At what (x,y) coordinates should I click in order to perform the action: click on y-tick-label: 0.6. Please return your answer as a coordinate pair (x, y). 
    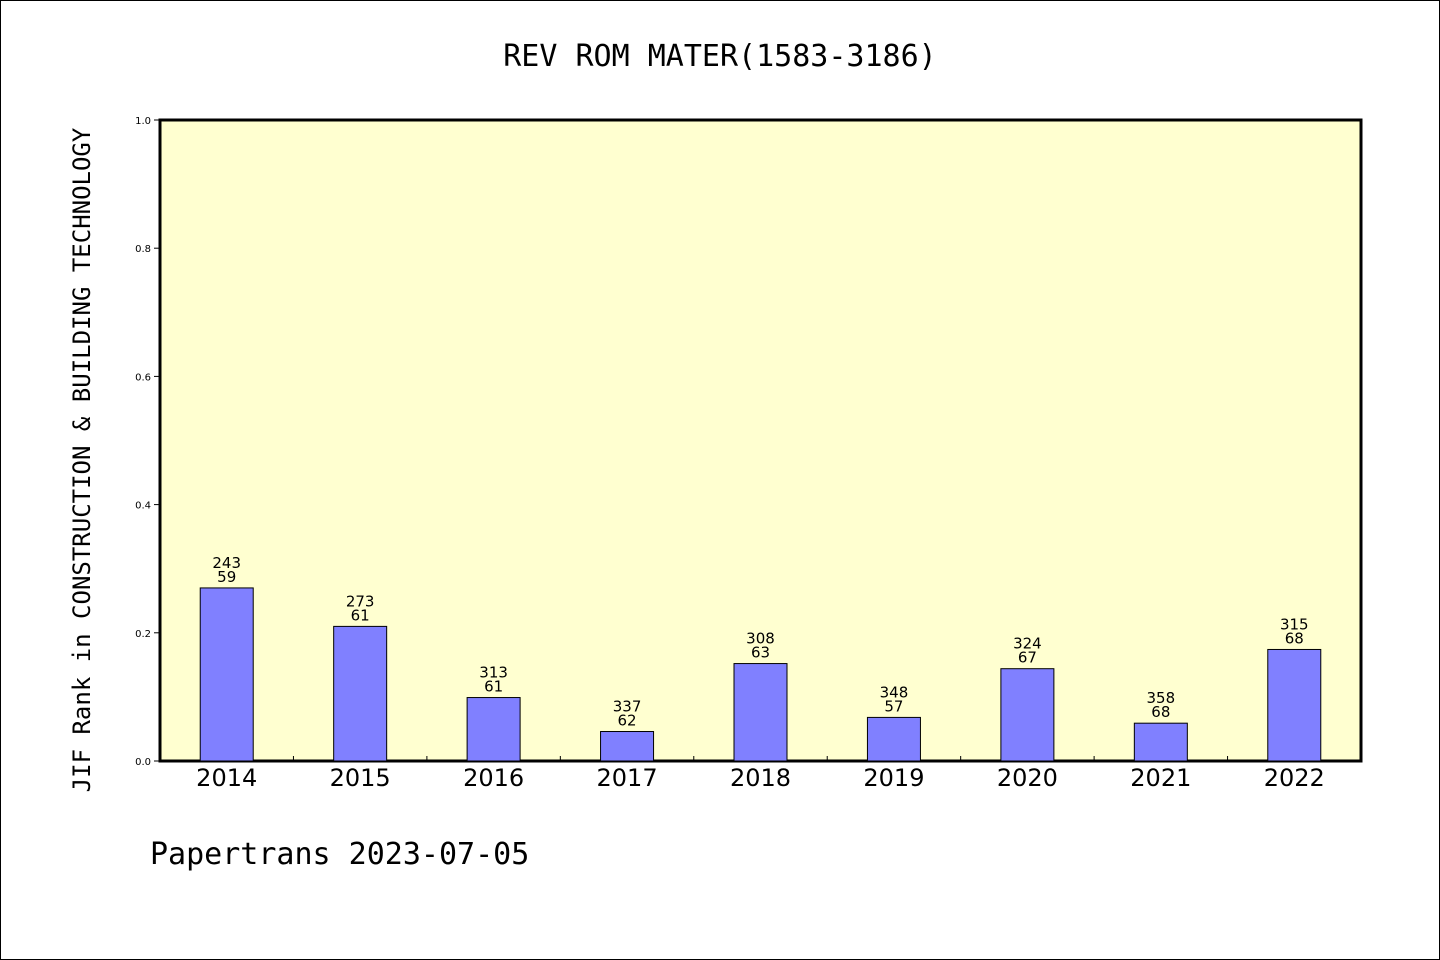
    Looking at the image, I should click on (143, 377).